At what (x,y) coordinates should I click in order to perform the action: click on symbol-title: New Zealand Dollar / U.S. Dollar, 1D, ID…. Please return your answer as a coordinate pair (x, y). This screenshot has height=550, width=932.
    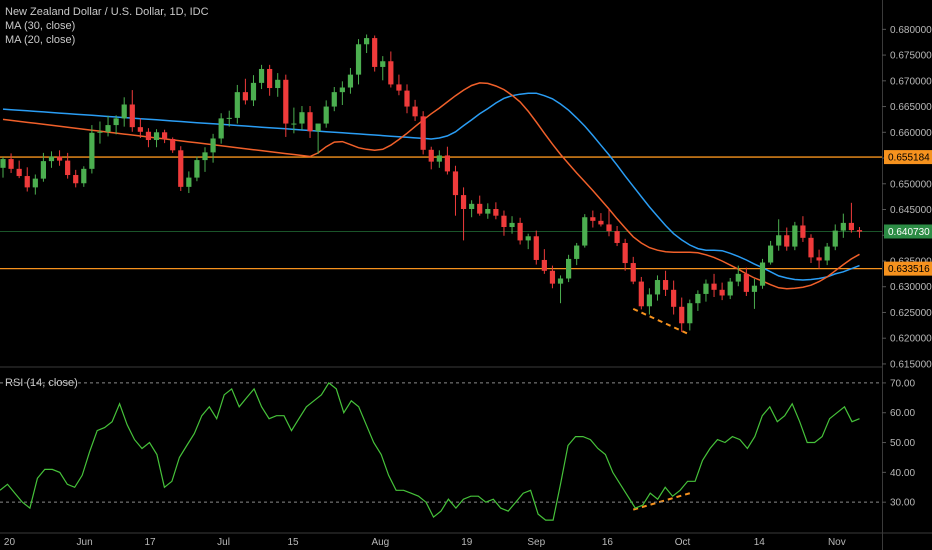
    Looking at the image, I should click on (107, 12).